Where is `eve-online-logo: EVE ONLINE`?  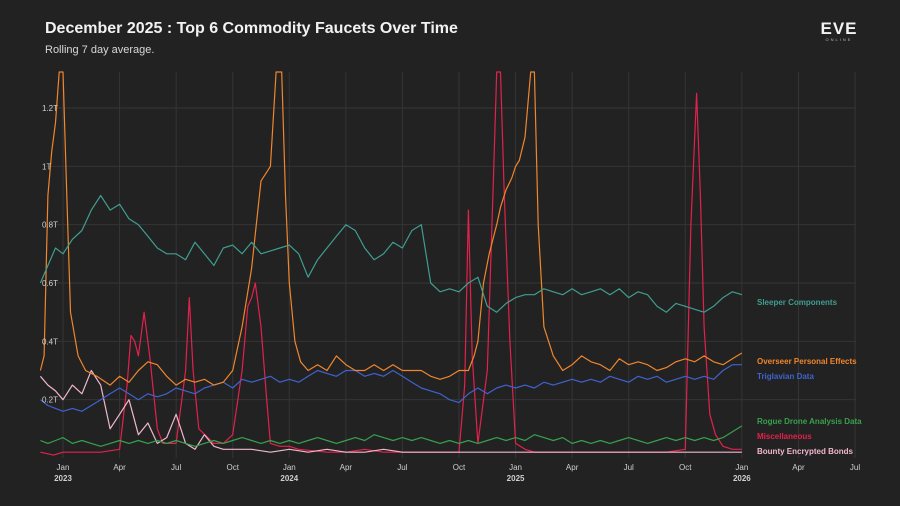
eve-online-logo: EVE ONLINE is located at coordinates (839, 31).